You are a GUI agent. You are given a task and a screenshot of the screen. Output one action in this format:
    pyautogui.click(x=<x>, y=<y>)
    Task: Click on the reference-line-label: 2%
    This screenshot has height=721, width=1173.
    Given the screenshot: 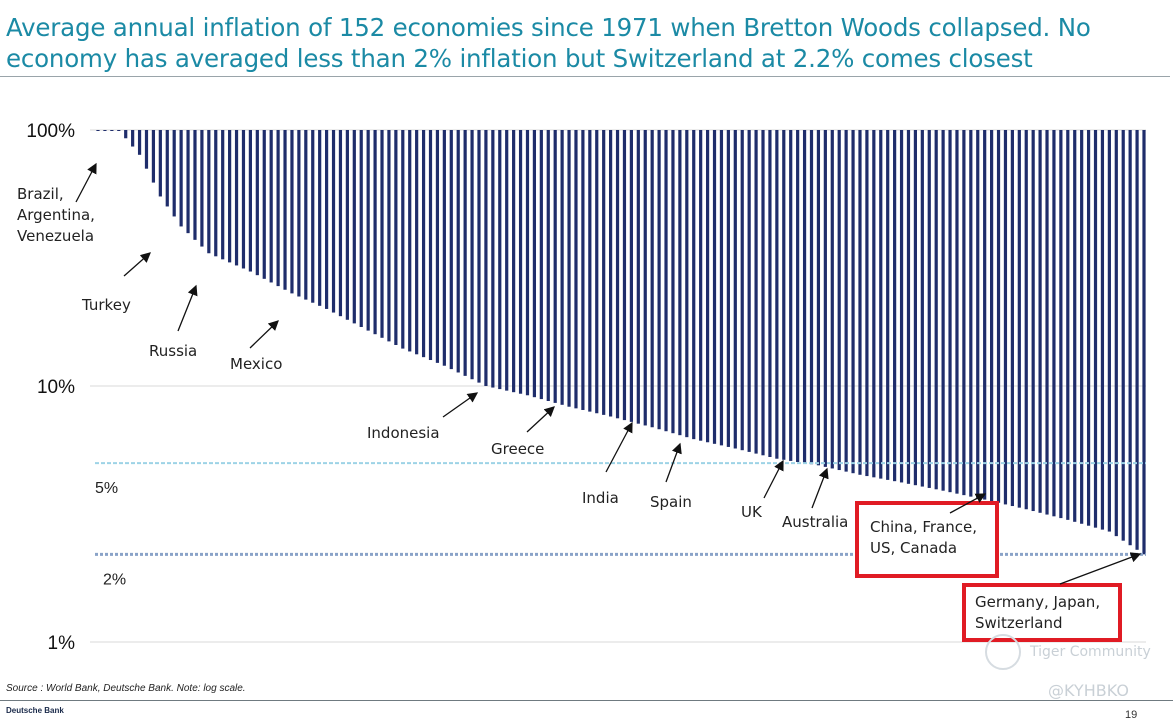 What is the action you would take?
    pyautogui.click(x=114, y=579)
    